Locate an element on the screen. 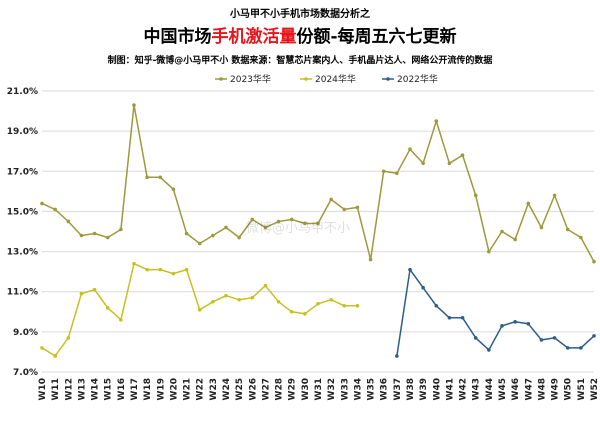 This screenshot has height=436, width=600. x-tick-label: W36 is located at coordinates (385, 389).